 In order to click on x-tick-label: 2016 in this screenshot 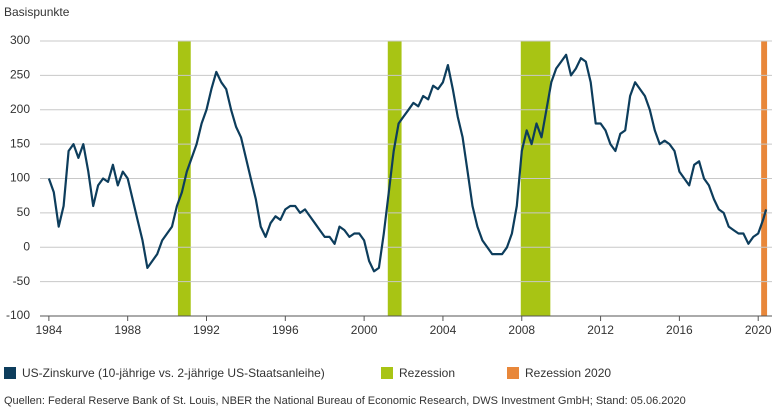, I will do `click(679, 330)`.